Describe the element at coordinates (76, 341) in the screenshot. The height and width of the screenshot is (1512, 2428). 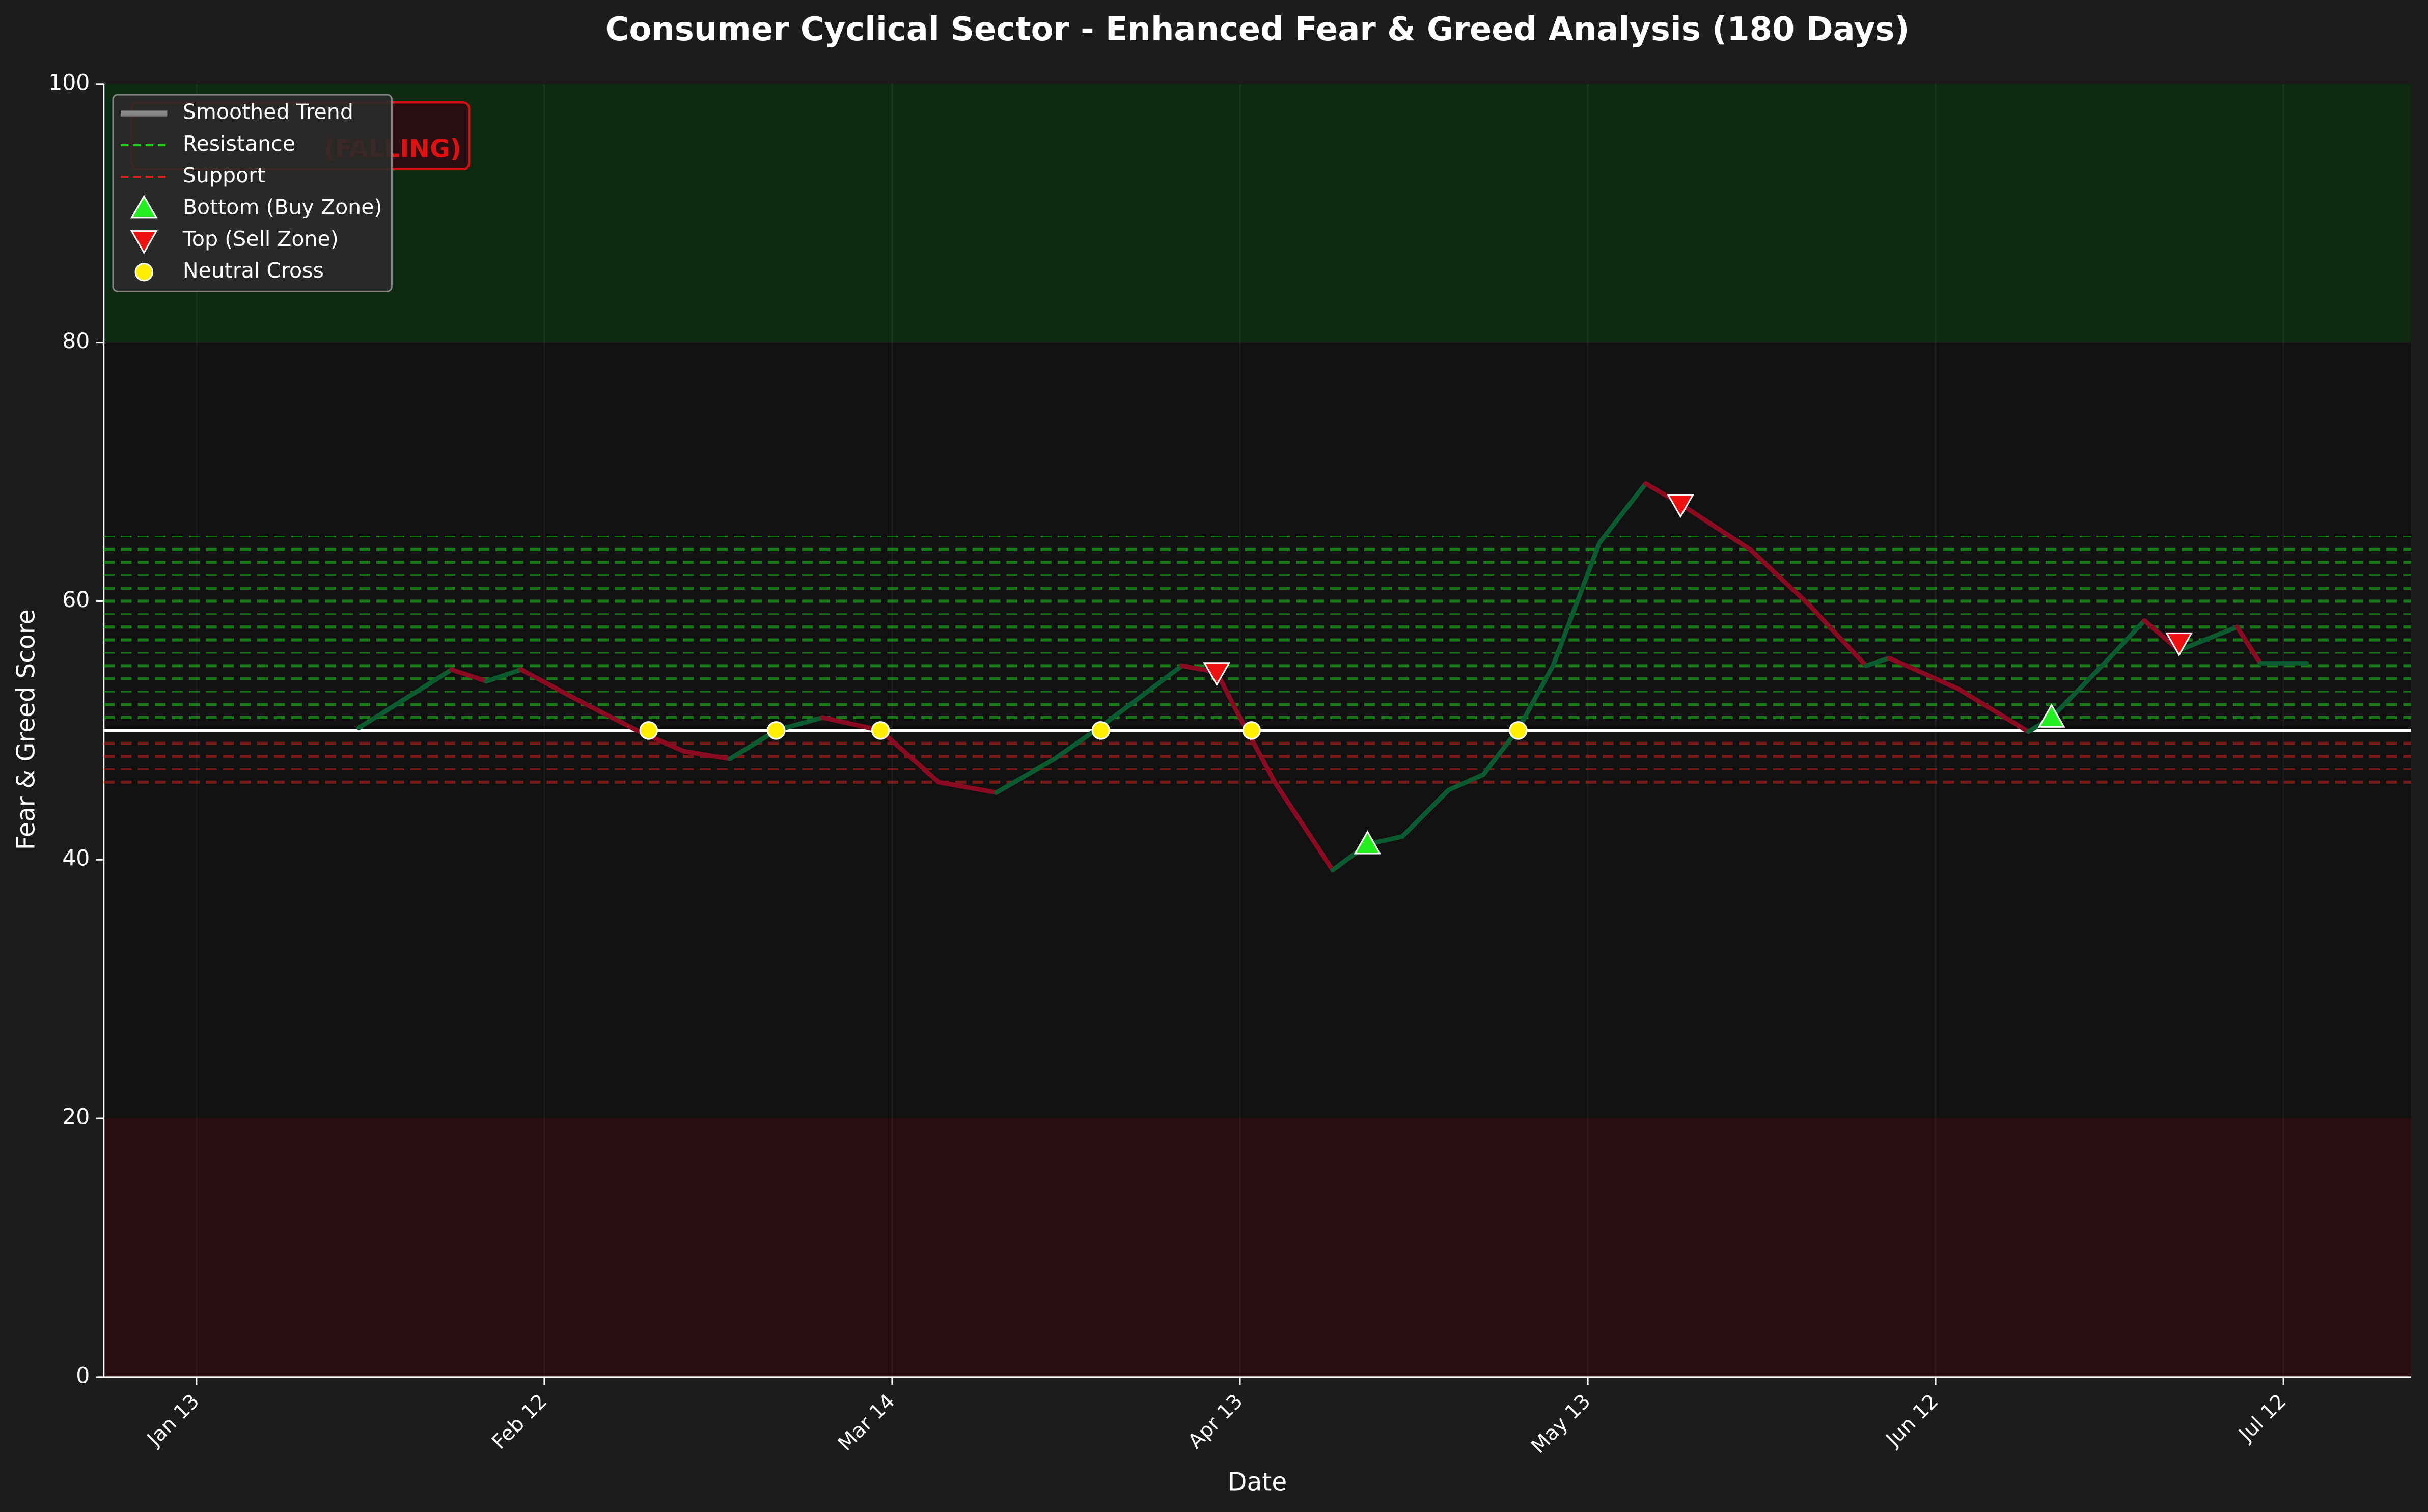
I see `y-tick-label: 80` at that location.